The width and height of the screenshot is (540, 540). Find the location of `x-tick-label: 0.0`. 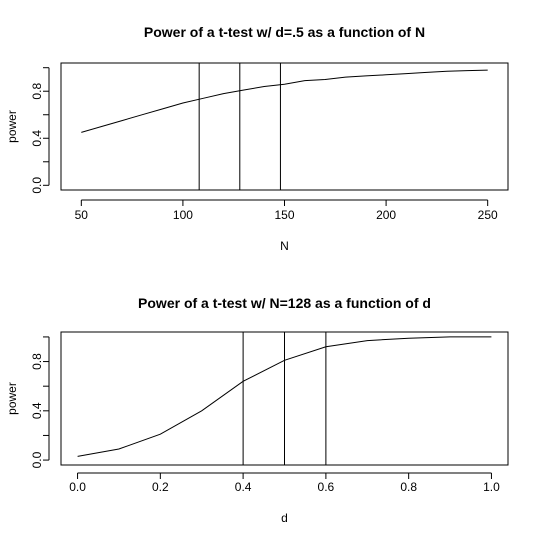

x-tick-label: 0.0 is located at coordinates (77, 487).